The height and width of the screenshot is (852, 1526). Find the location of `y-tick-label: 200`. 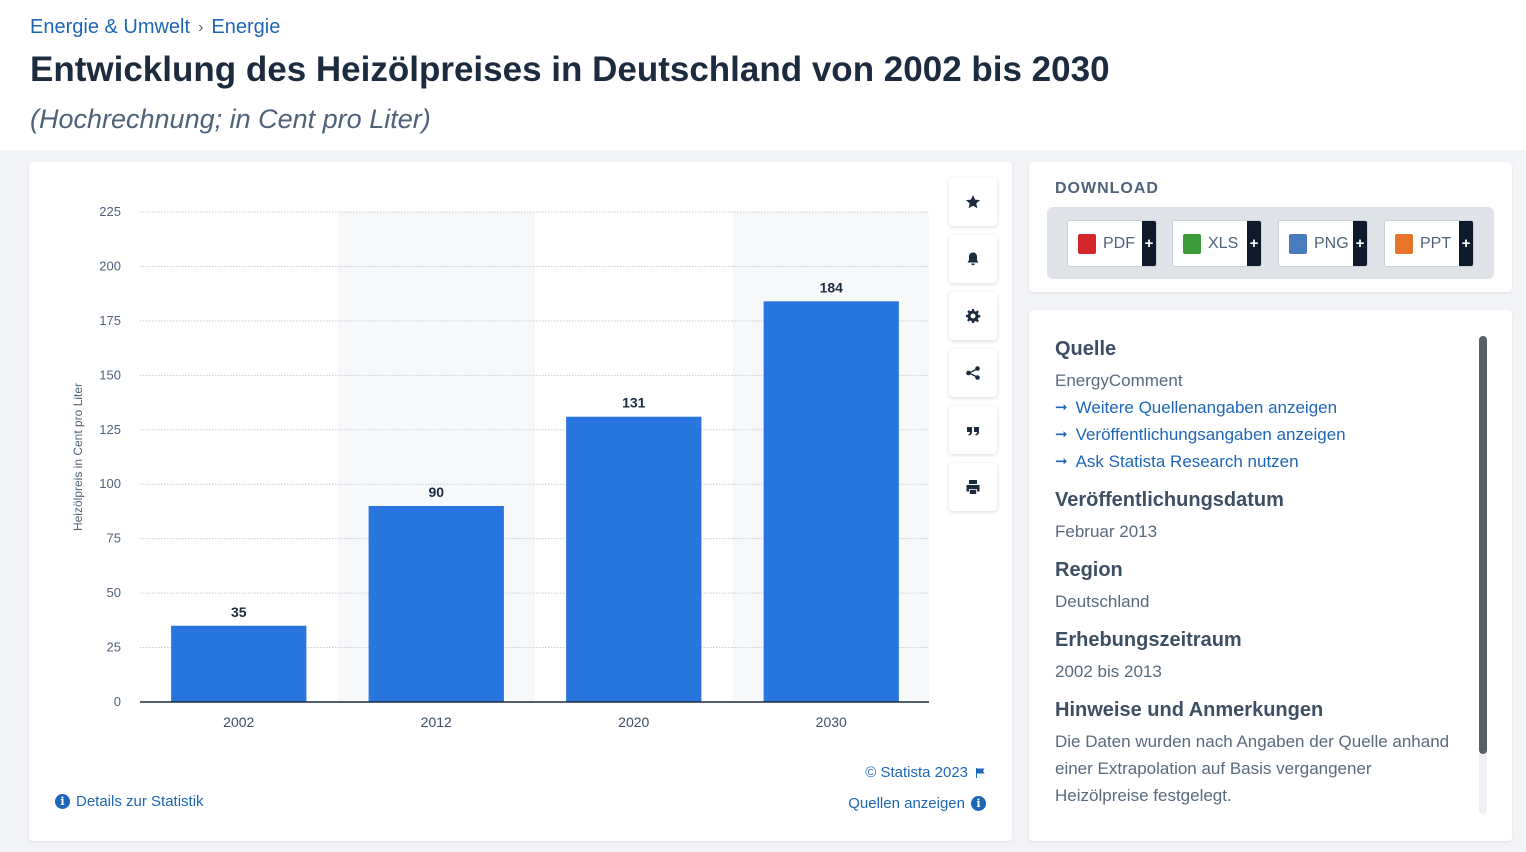

y-tick-label: 200 is located at coordinates (110, 265).